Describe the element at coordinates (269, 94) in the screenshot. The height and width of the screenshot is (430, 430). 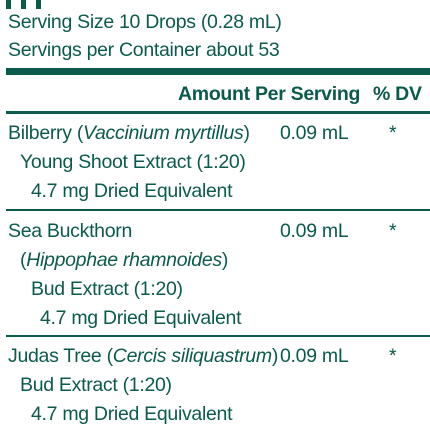
I see `amount-per-serving-header: Amount Per Serving` at that location.